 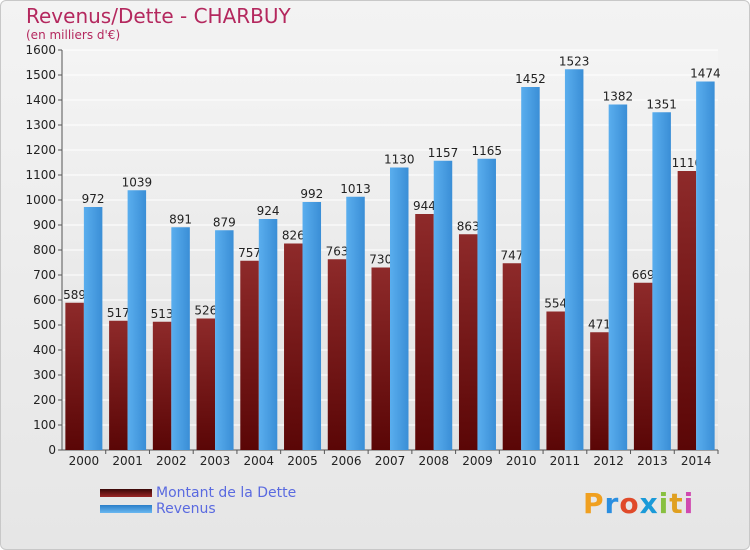 I want to click on data-label: 554, so click(x=555, y=304).